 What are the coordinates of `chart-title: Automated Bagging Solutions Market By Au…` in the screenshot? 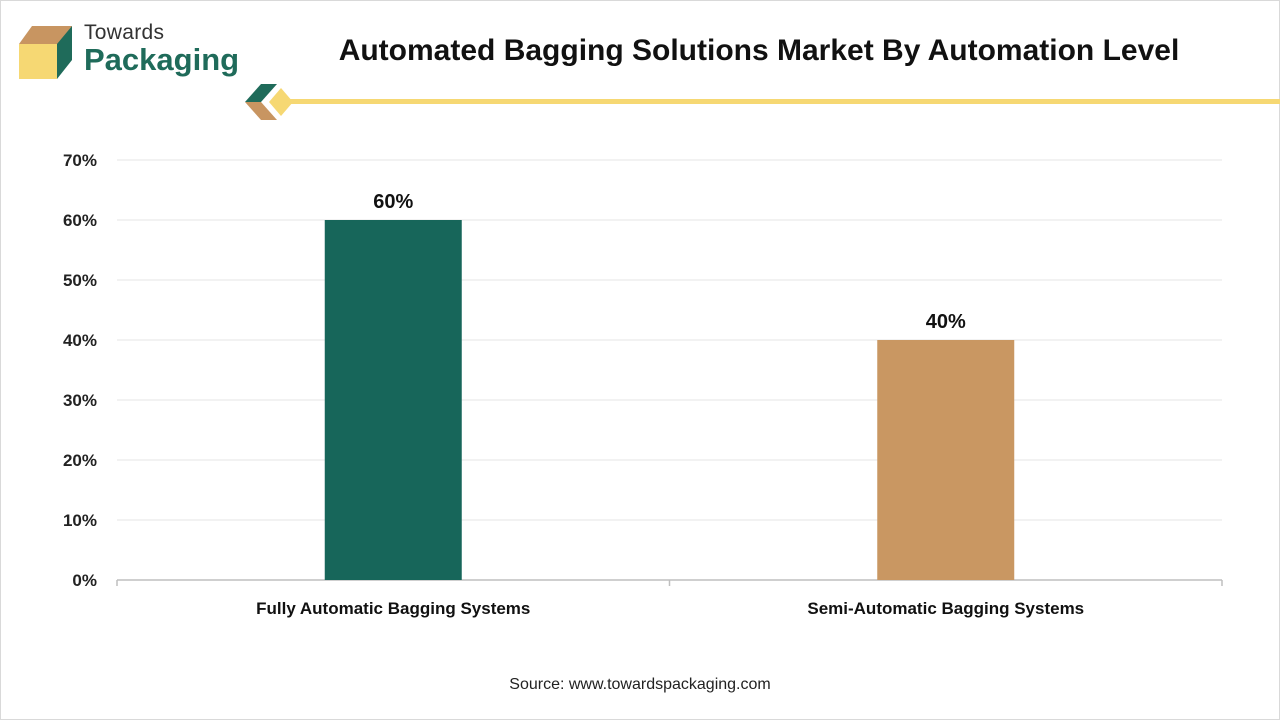 It's located at (759, 50).